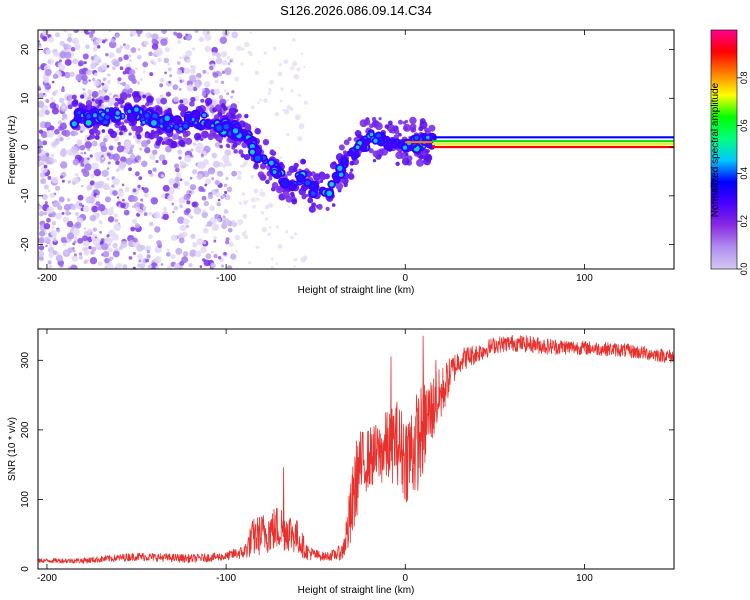  I want to click on y-tick-label: 200, so click(25, 429).